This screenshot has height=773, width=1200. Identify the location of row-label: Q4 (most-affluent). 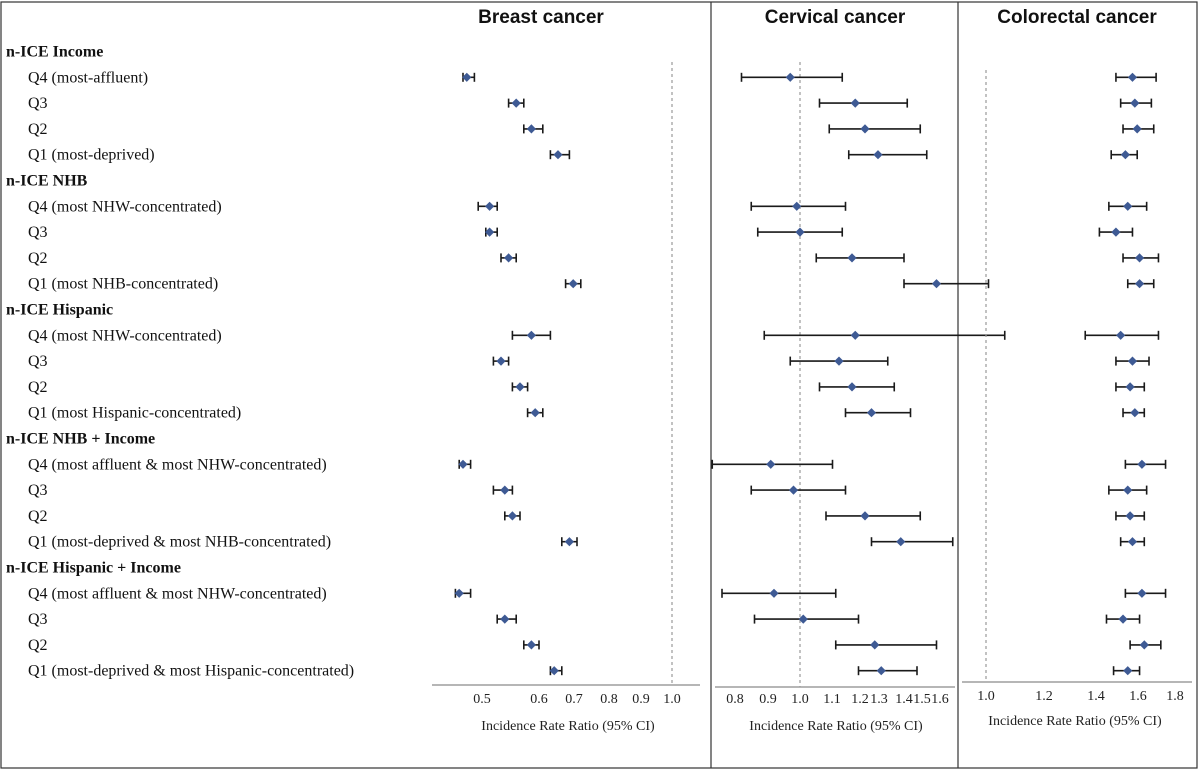
(88, 77).